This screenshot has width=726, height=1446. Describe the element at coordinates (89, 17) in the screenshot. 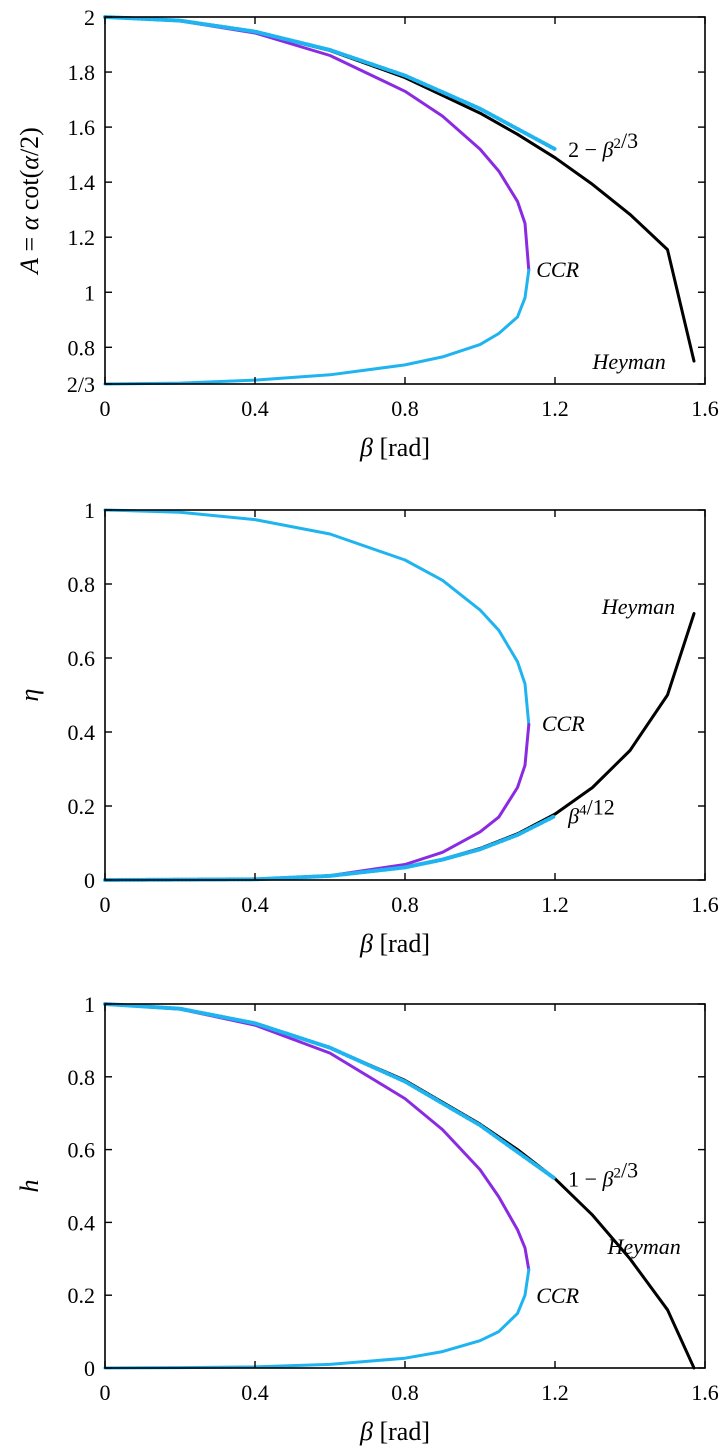

I see `y-tick-label: 2` at that location.